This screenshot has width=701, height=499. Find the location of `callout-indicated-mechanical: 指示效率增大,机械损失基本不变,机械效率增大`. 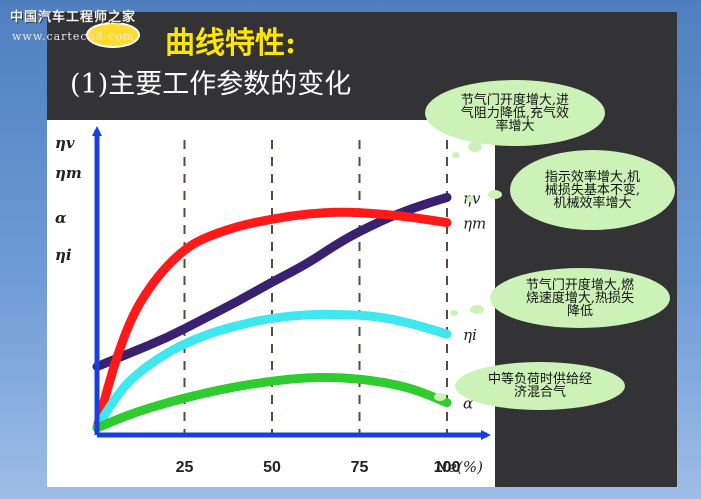

callout-indicated-mechanical: 指示效率增大,机械损失基本不变,机械效率增大 is located at coordinates (592, 190).